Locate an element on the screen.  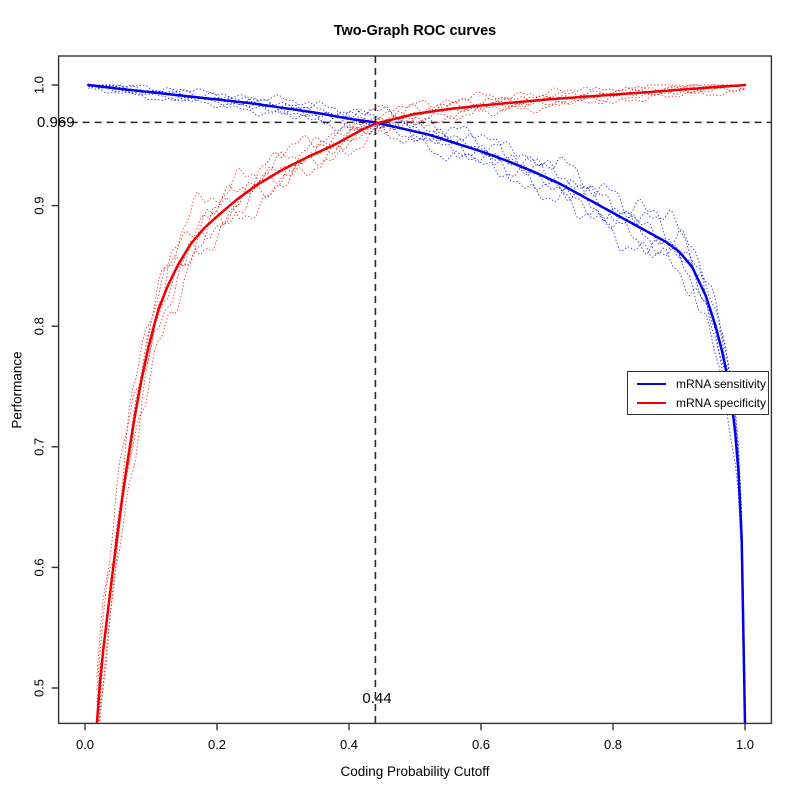
y-tick-label: 0.8 is located at coordinates (38, 326).